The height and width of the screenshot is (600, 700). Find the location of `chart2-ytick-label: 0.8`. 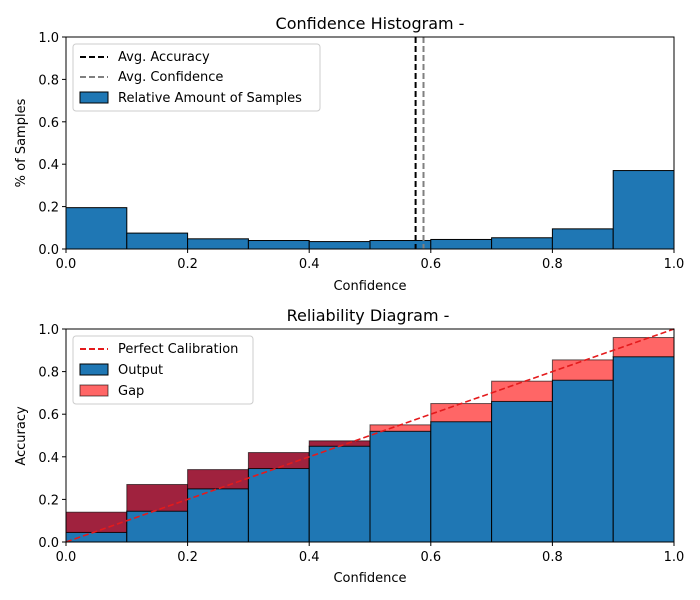

chart2-ytick-label: 0.8 is located at coordinates (48, 373).